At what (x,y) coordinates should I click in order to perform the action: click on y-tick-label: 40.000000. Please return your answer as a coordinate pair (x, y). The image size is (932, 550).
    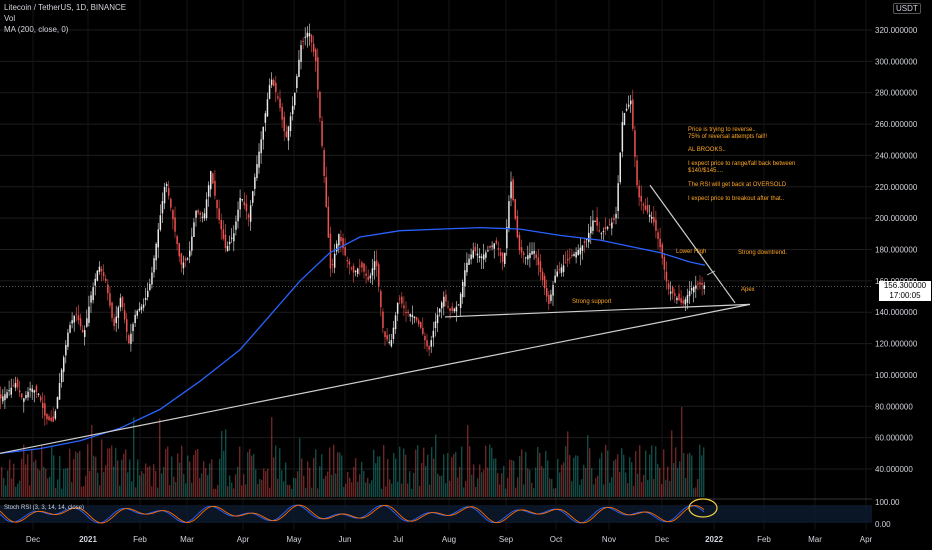
    Looking at the image, I should click on (894, 469).